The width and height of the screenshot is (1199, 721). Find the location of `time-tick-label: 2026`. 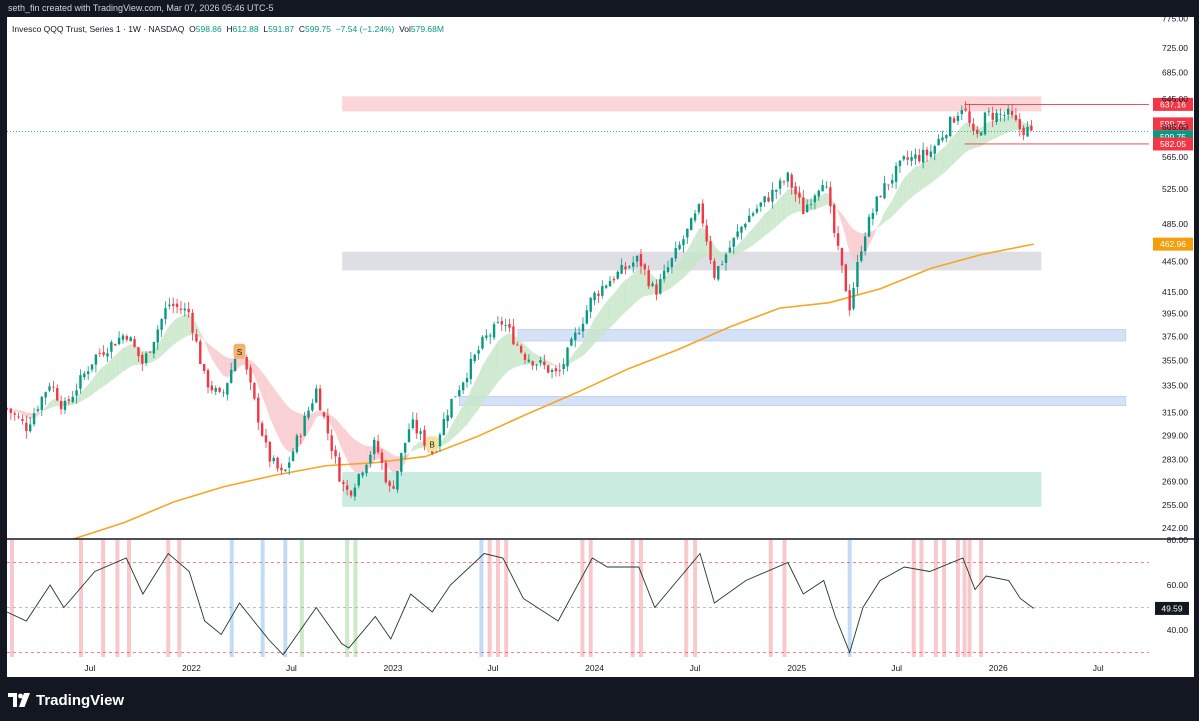

time-tick-label: 2026 is located at coordinates (998, 668).